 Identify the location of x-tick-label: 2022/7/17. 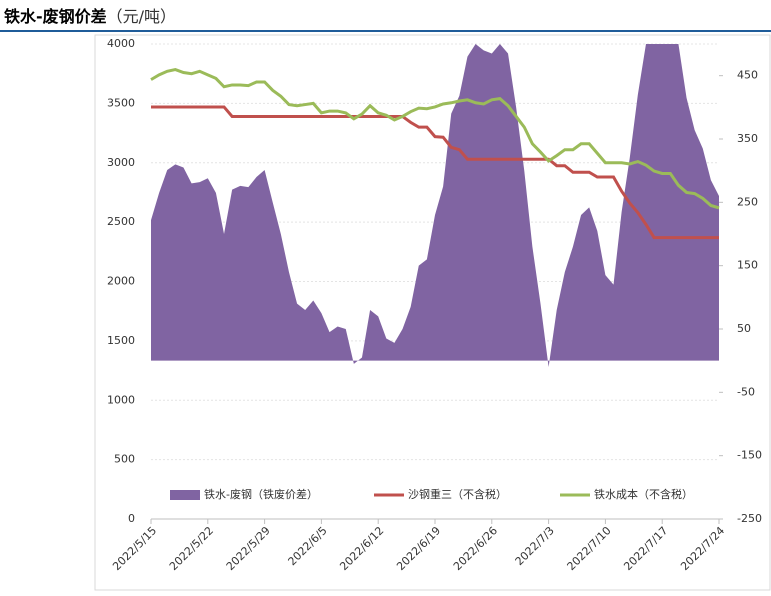
(645, 548).